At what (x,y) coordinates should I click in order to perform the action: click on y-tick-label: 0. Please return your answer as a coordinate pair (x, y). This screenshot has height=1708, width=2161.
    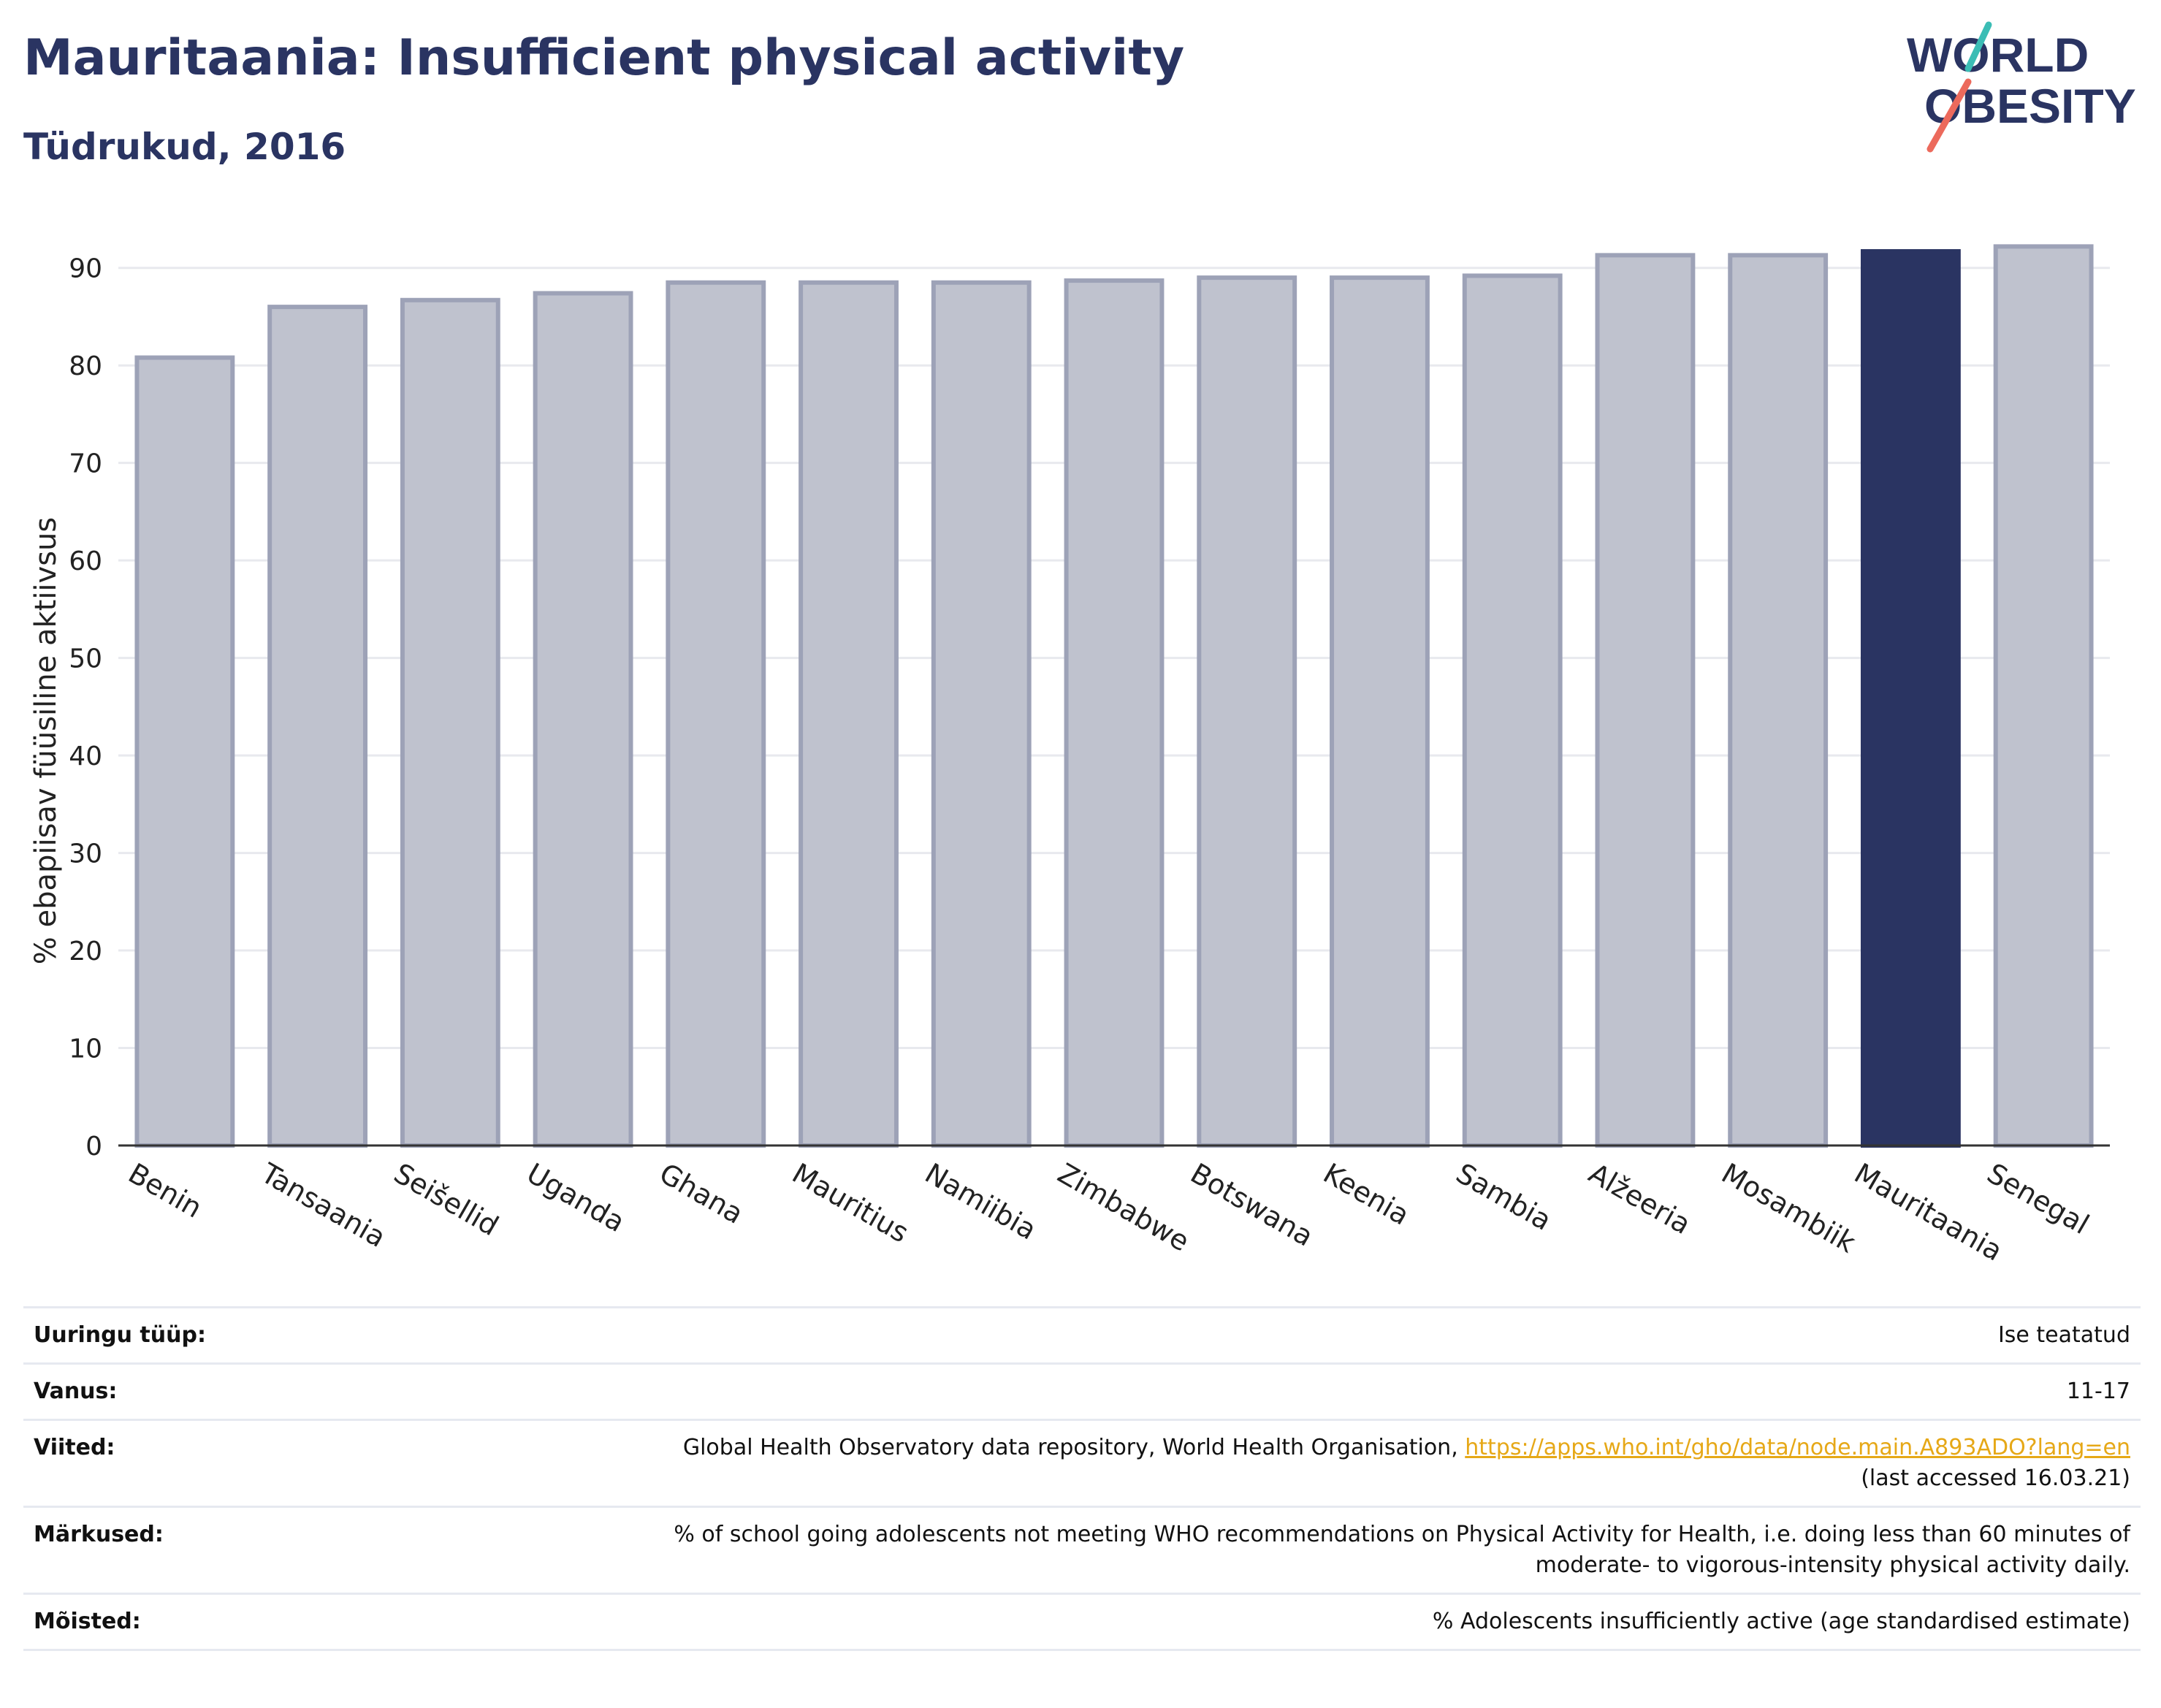
    Looking at the image, I should click on (94, 1147).